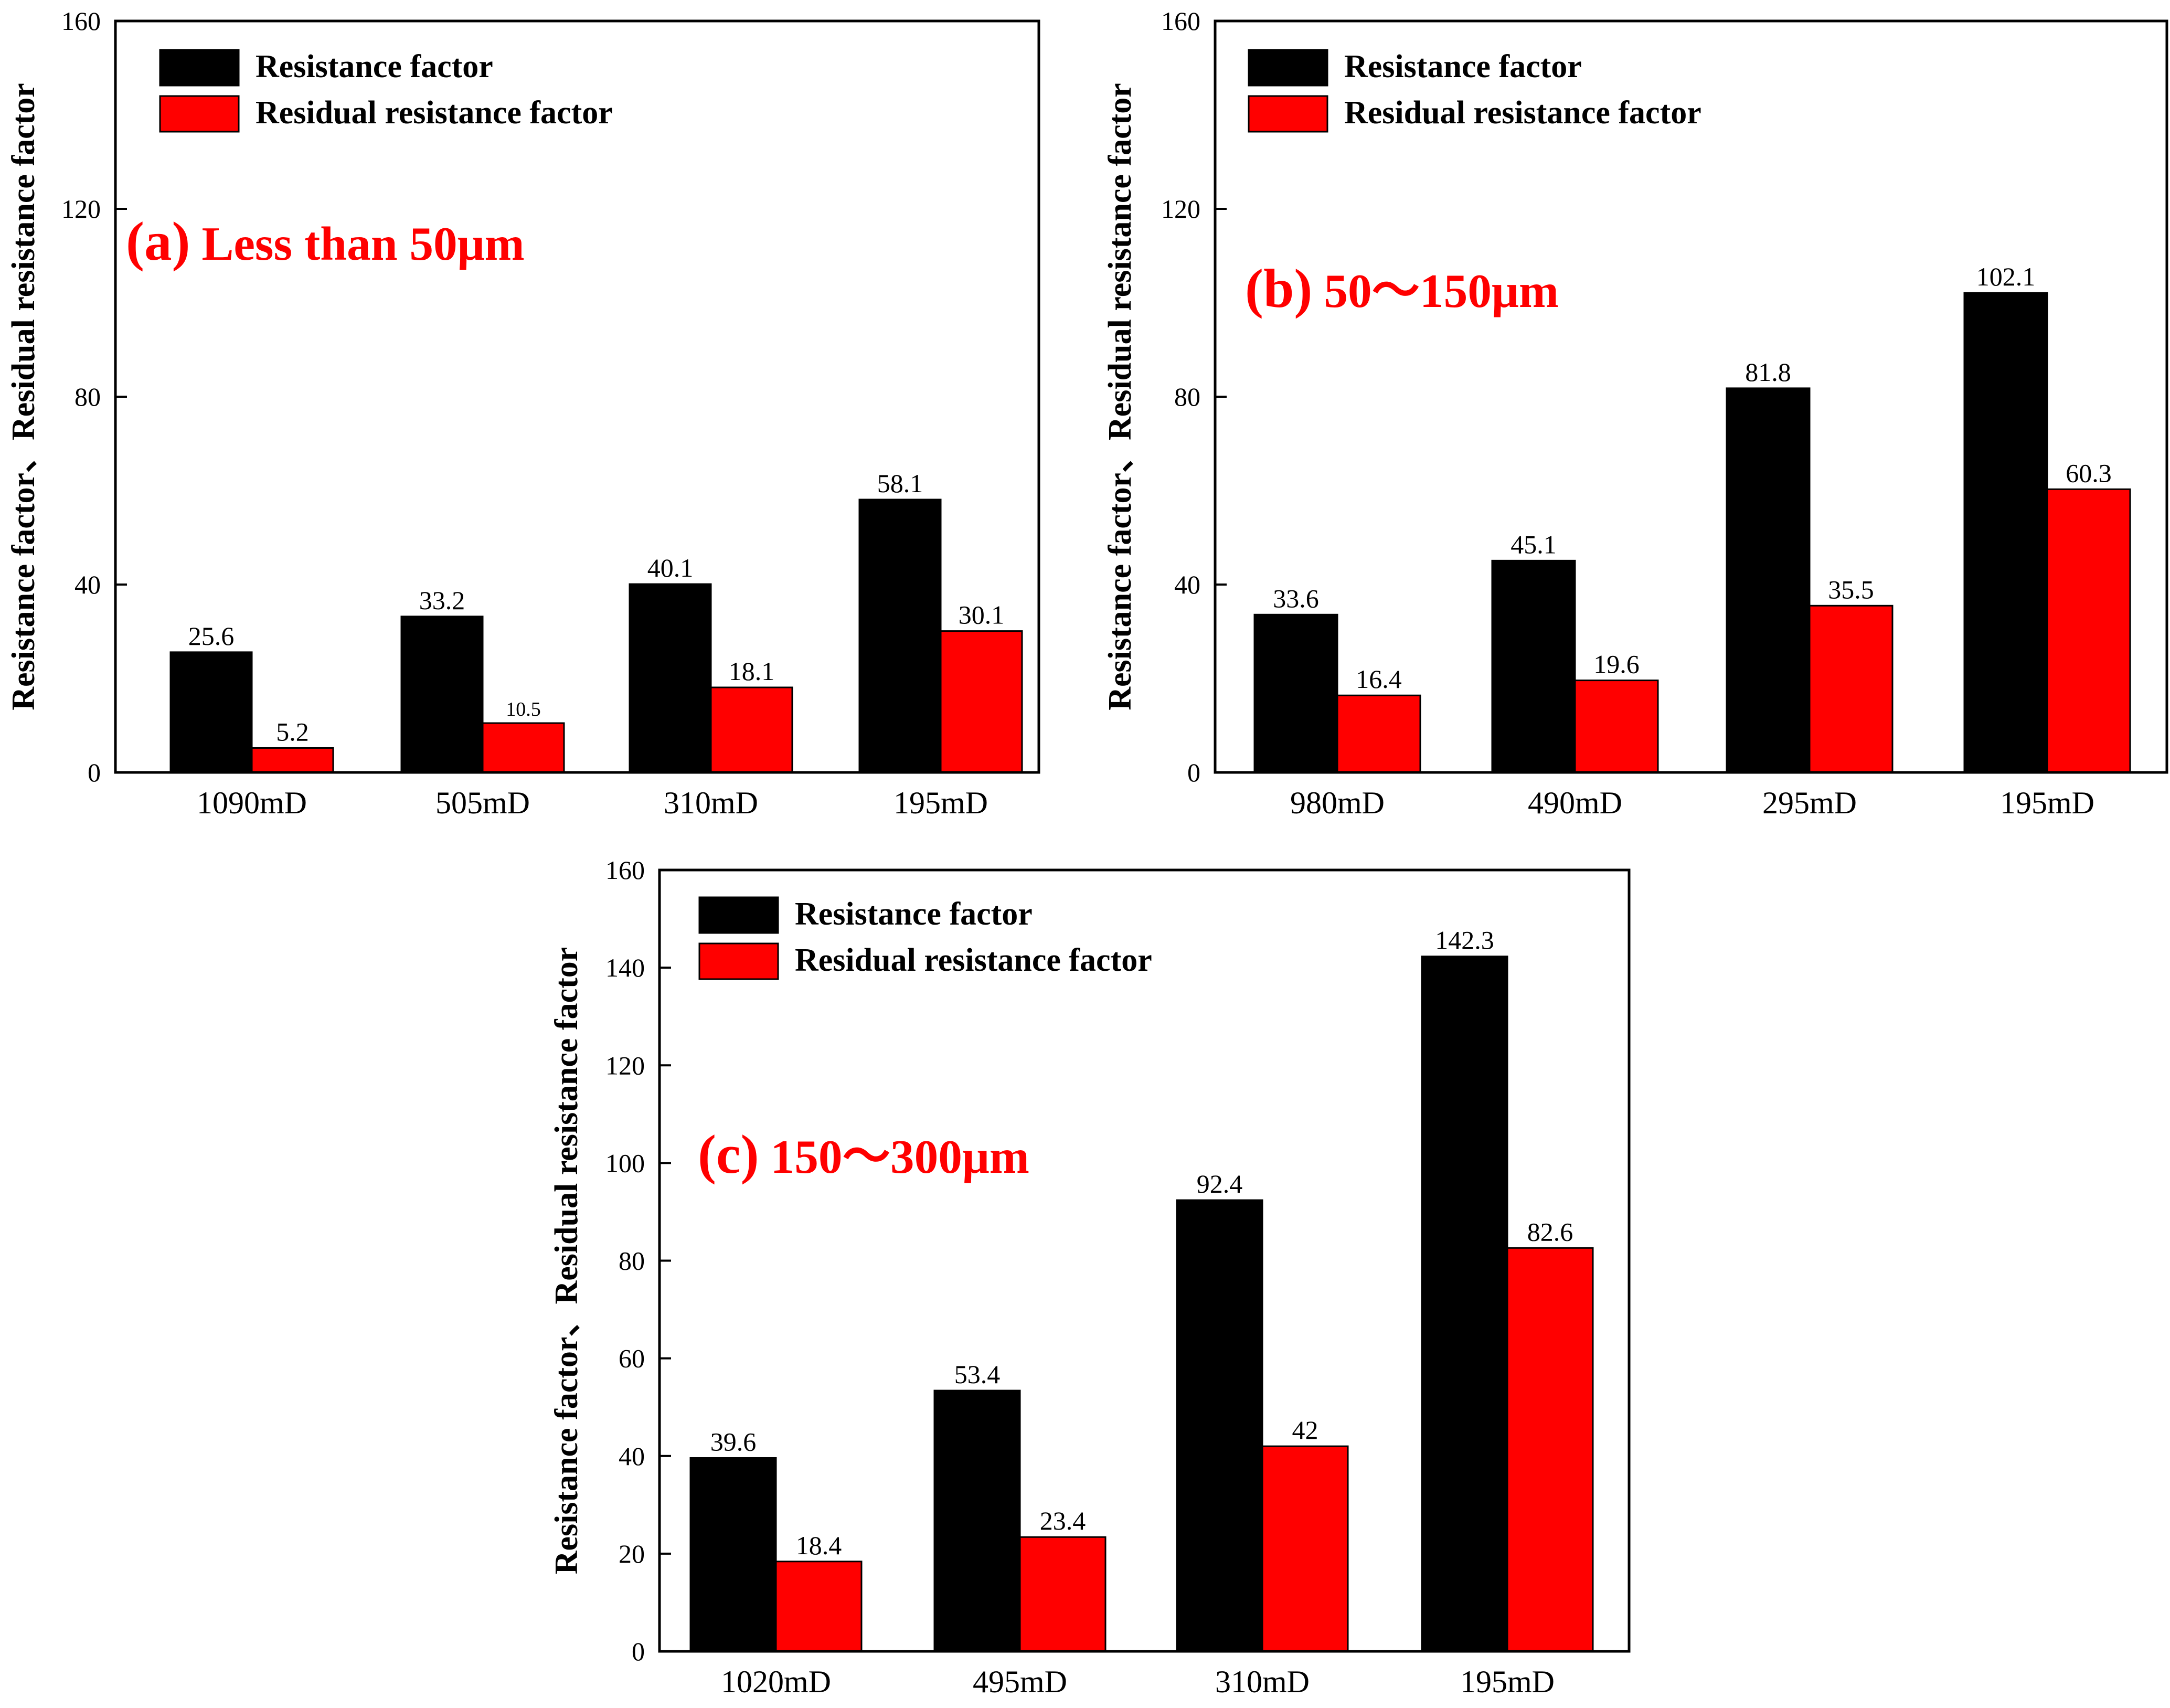 The height and width of the screenshot is (1708, 2170). Describe the element at coordinates (900, 1157) in the screenshot. I see `panel-title: 150～300μm` at that location.